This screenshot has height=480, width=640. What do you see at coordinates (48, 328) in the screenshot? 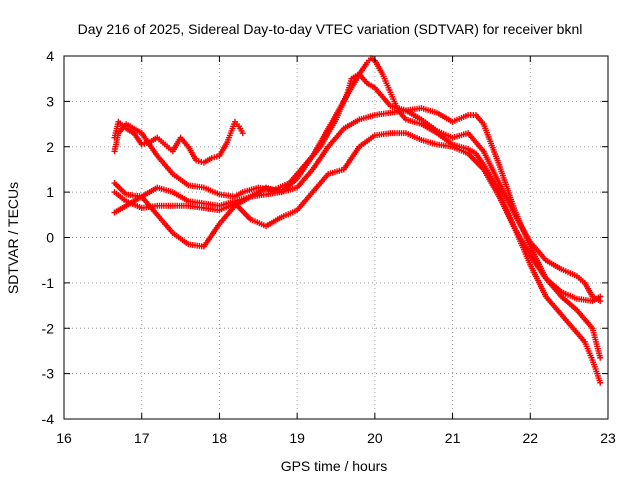
I see `y-tick-label: -2` at bounding box center [48, 328].